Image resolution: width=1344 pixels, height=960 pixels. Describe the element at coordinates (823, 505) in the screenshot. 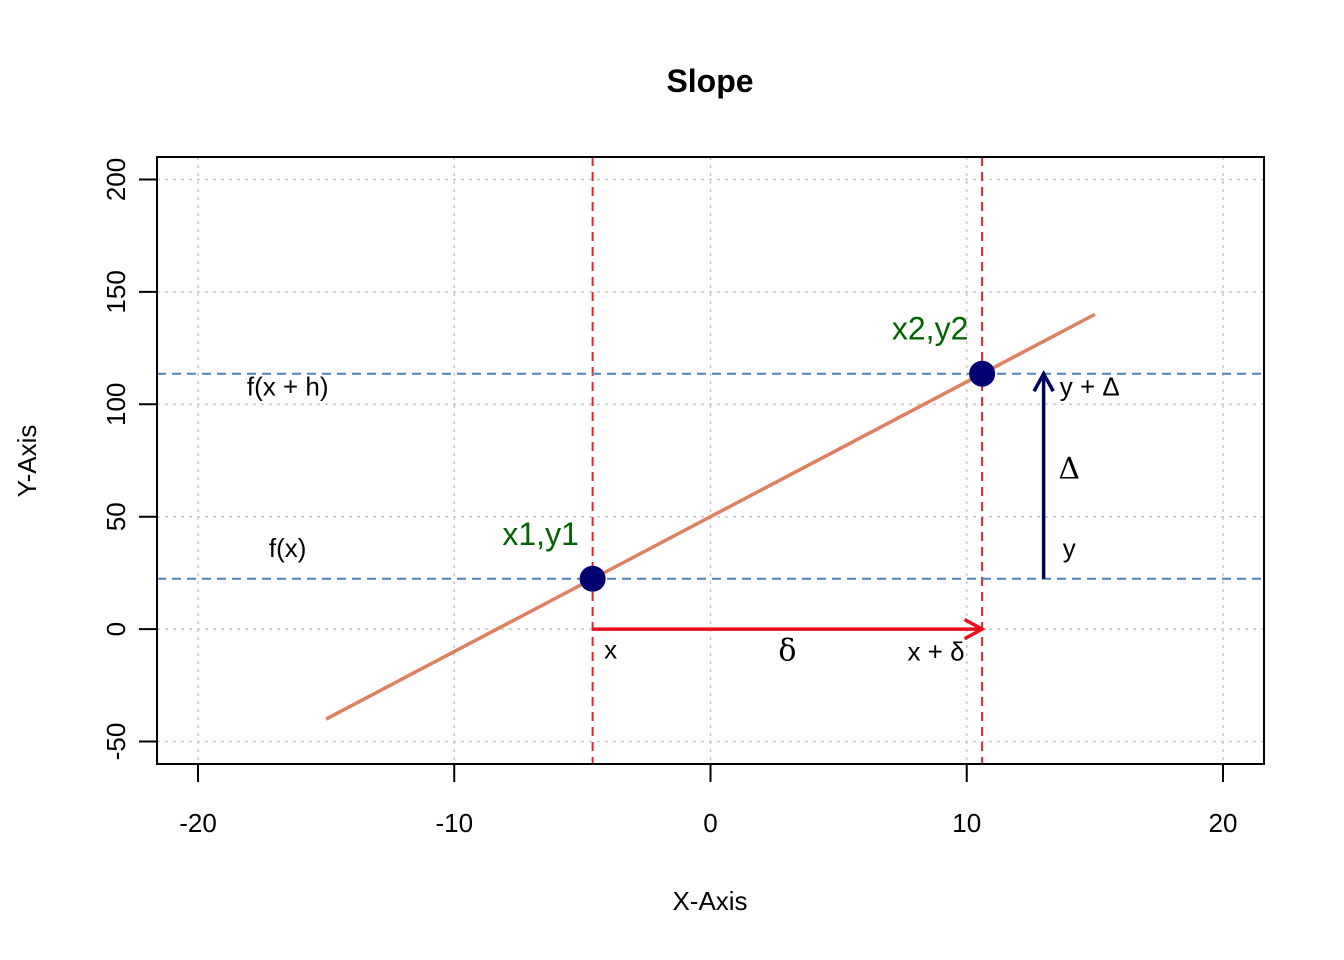

I see `arrows` at that location.